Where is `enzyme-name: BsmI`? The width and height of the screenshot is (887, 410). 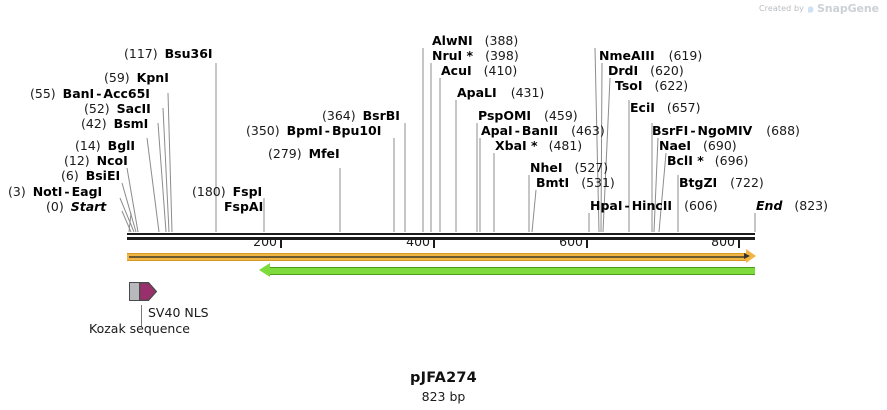 enzyme-name: BsmI is located at coordinates (131, 123).